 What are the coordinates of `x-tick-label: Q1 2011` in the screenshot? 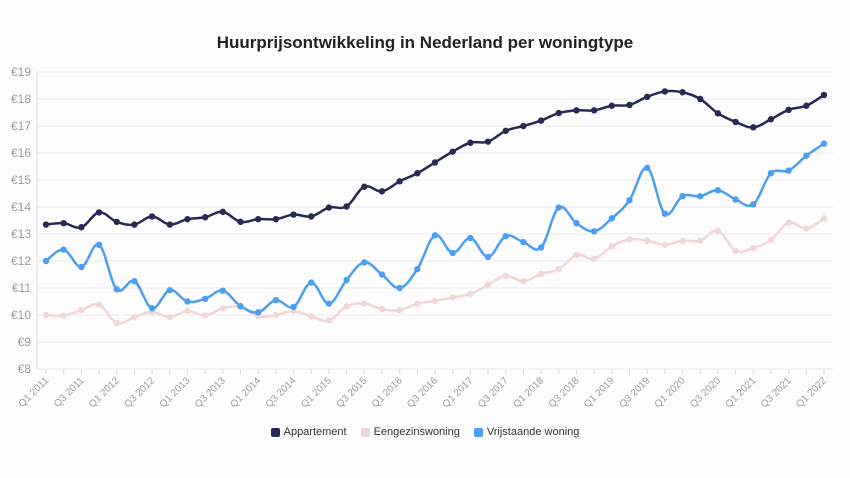 It's located at (34, 392).